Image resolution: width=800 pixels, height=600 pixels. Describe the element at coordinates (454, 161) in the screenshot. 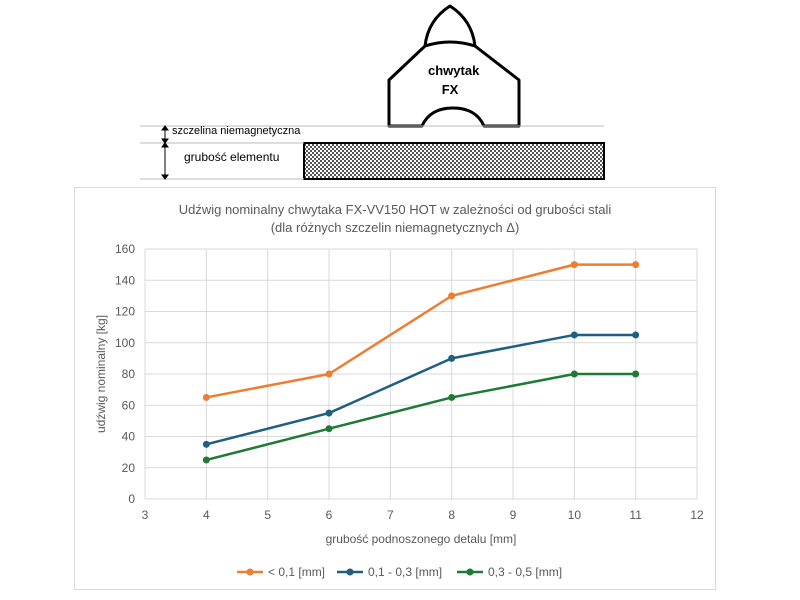

I see `steel-element` at that location.